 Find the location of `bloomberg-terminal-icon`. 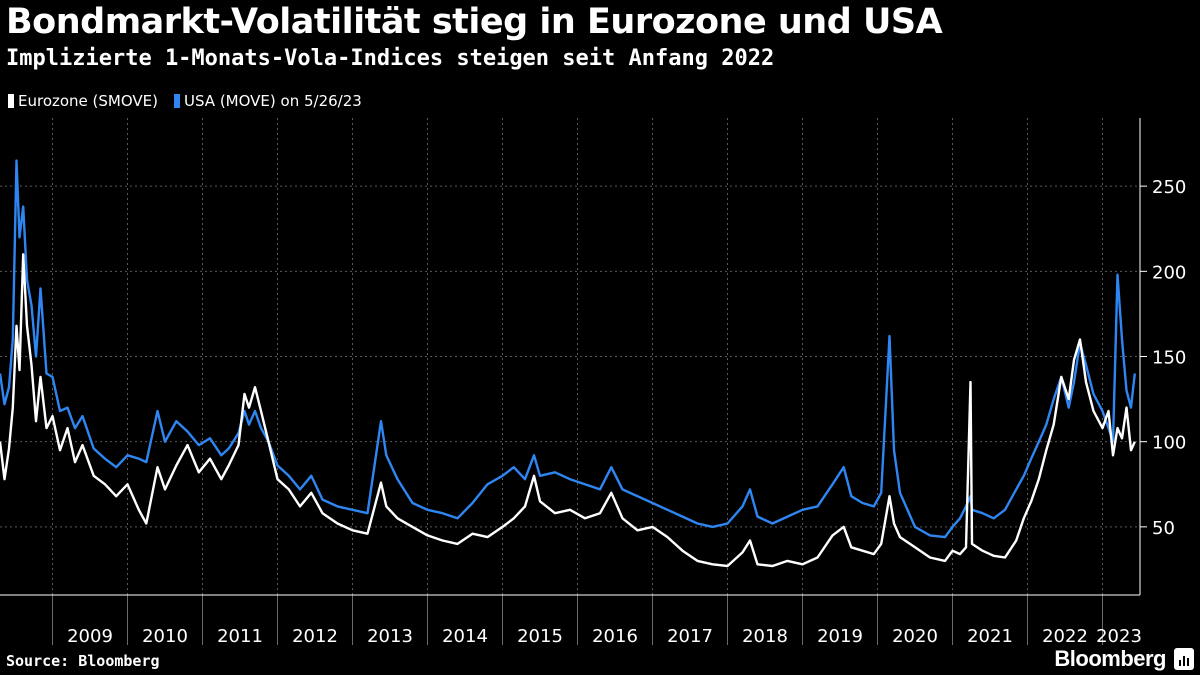

bloomberg-terminal-icon is located at coordinates (1184, 659).